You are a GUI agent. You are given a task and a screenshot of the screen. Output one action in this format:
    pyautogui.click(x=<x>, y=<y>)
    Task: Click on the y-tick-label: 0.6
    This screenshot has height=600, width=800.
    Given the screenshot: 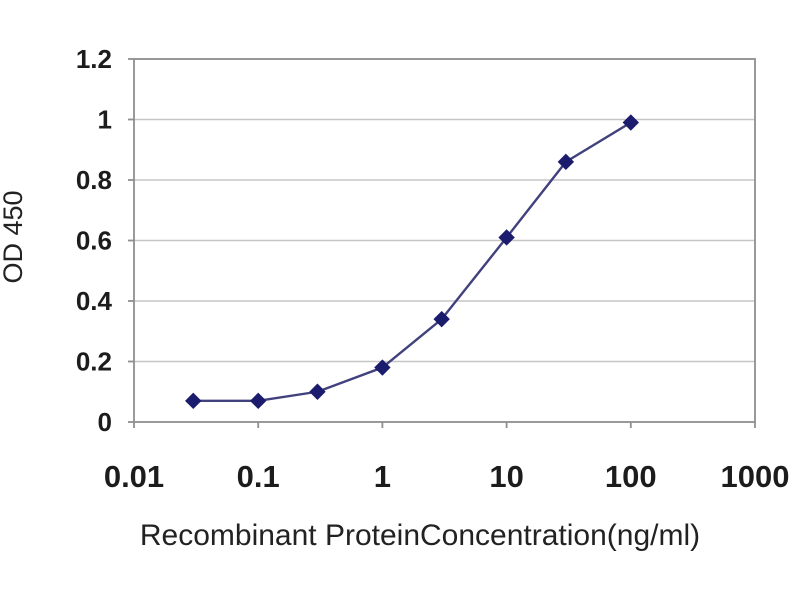 What is the action you would take?
    pyautogui.click(x=94, y=241)
    